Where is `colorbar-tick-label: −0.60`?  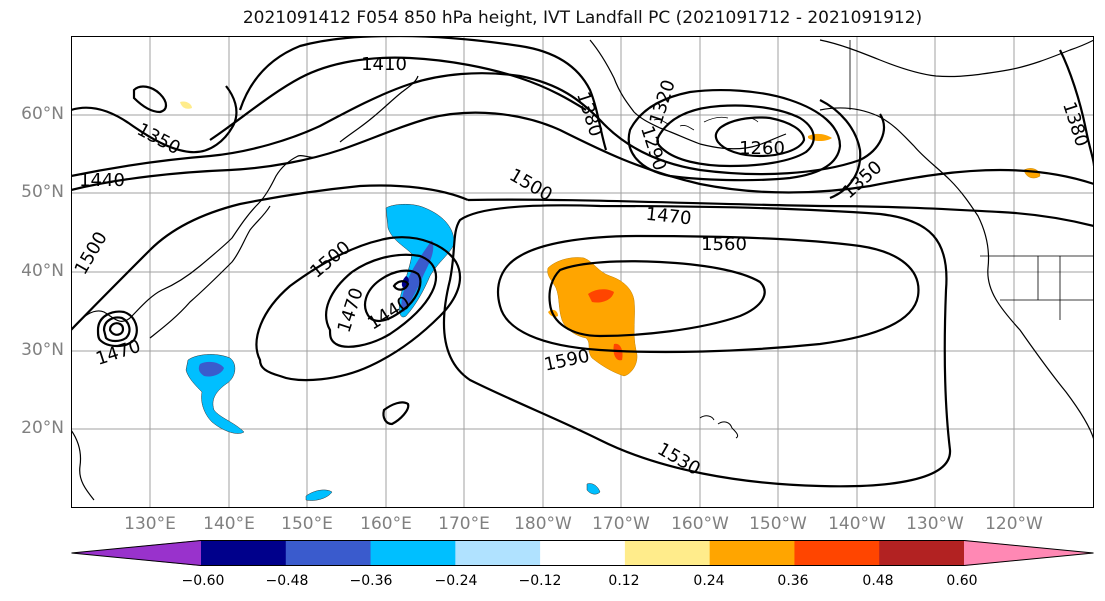
colorbar-tick-label: −0.60 is located at coordinates (203, 581).